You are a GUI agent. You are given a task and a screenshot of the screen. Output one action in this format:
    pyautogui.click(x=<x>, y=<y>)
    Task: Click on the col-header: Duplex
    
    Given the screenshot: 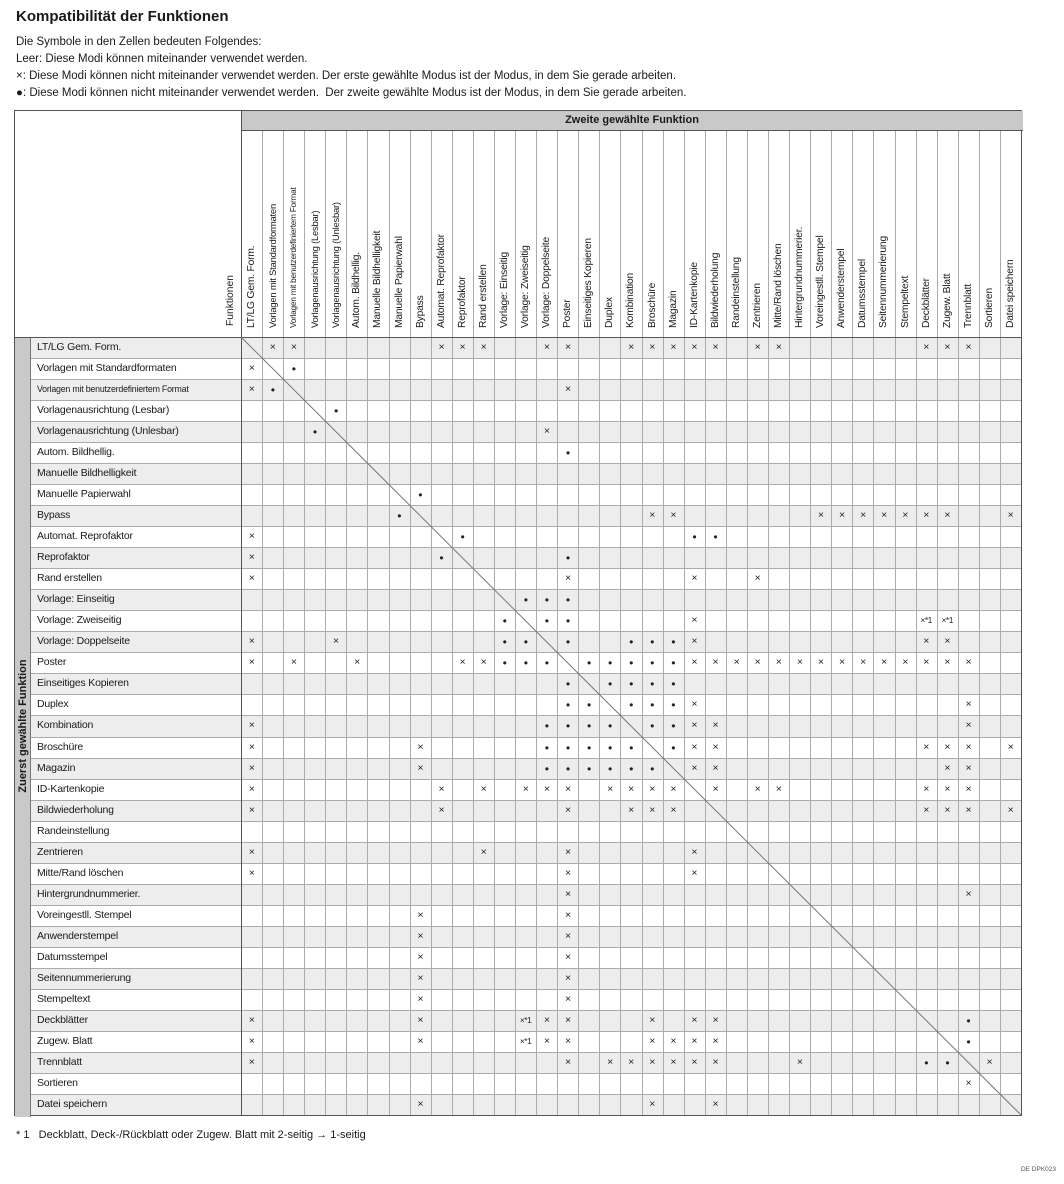 What is the action you would take?
    pyautogui.click(x=609, y=234)
    